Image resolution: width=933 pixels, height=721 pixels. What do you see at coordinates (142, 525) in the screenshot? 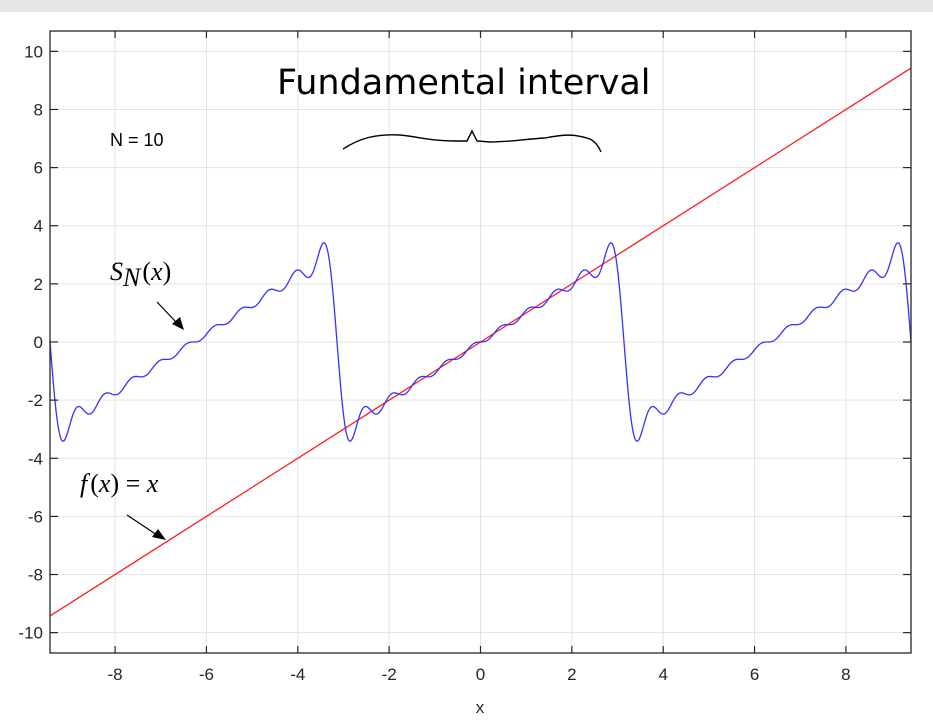
I see `fx-arrow-line` at bounding box center [142, 525].